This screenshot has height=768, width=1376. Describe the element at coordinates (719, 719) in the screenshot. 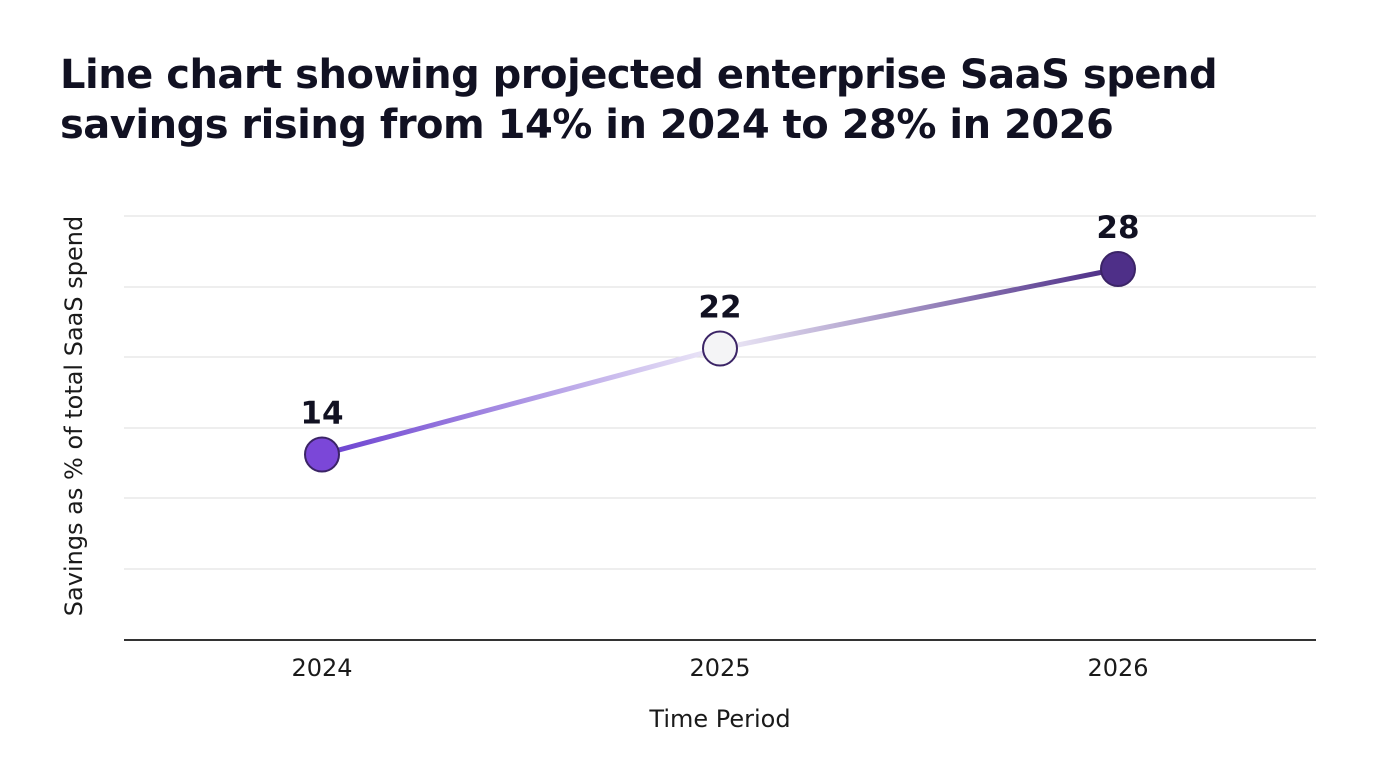

I see `x-axis-title: Time Period` at that location.